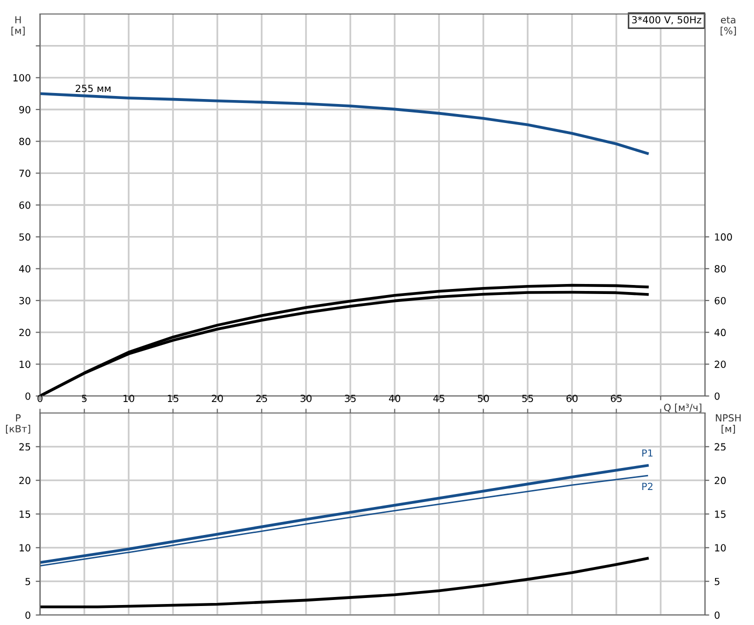  I want to click on y-tick-label: 50, so click(24, 237).